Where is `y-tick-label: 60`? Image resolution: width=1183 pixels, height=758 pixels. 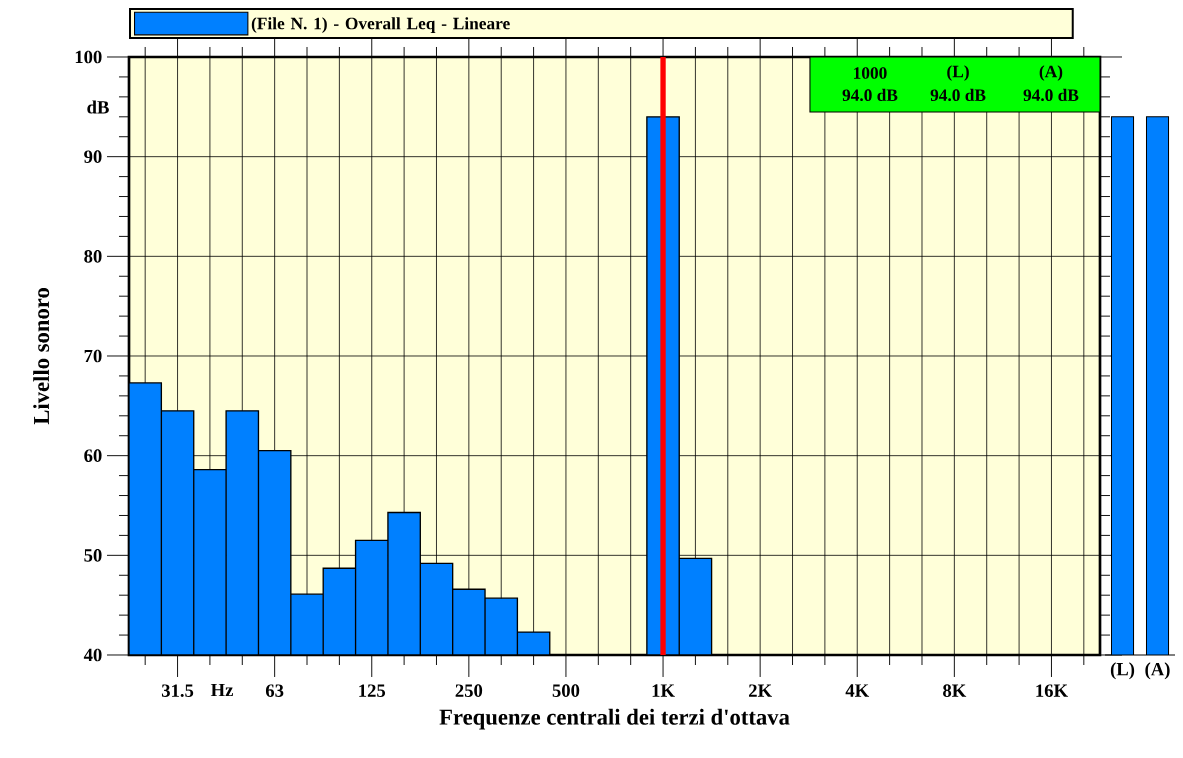
y-tick-label: 60 is located at coordinates (93, 455).